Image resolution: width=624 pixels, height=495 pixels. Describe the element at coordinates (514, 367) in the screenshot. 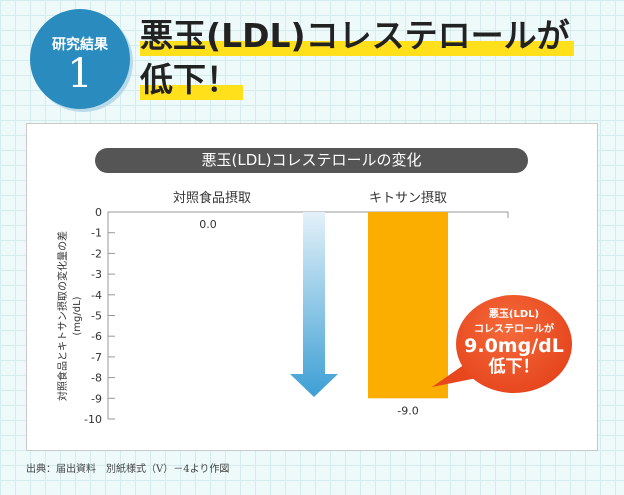

I see `callout-line4: 低下！` at that location.